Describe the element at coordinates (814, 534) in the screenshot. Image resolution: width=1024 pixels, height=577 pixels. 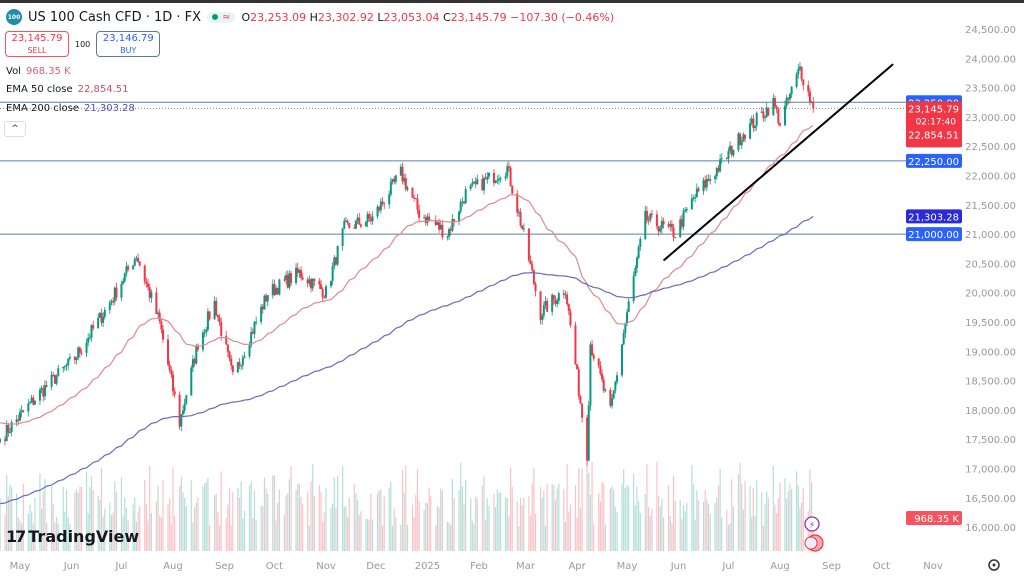
I see `event-icons: ⚡` at that location.